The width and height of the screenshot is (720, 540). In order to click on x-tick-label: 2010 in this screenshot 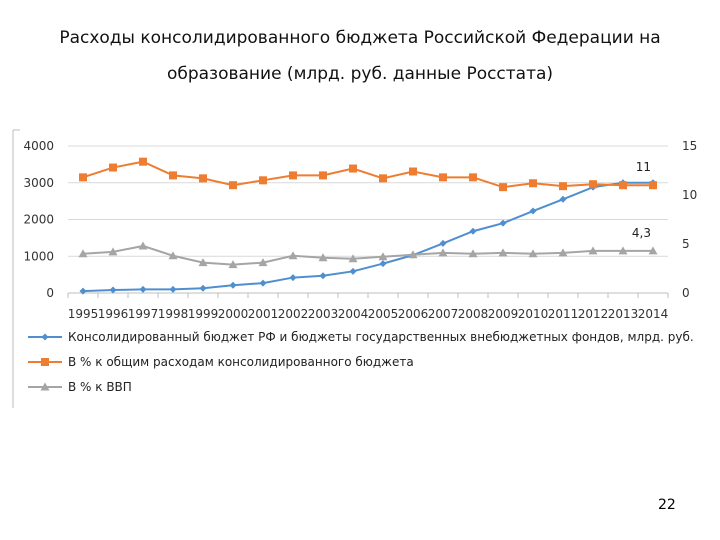, I will do `click(533, 314)`.